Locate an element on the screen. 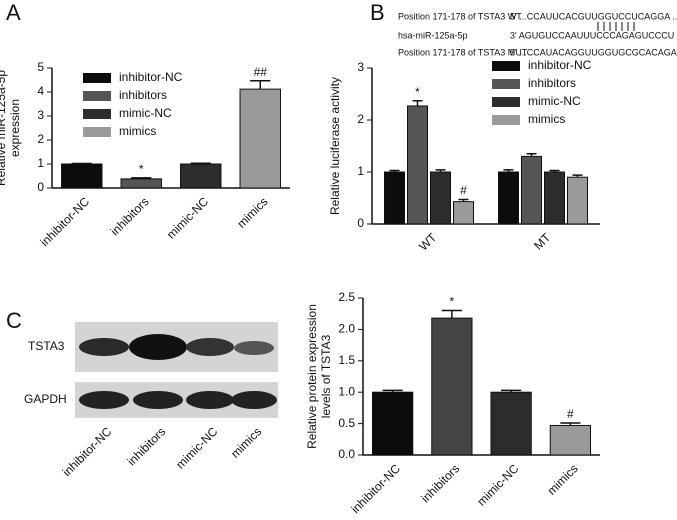  lane-label: inhibitors is located at coordinates (147, 446).